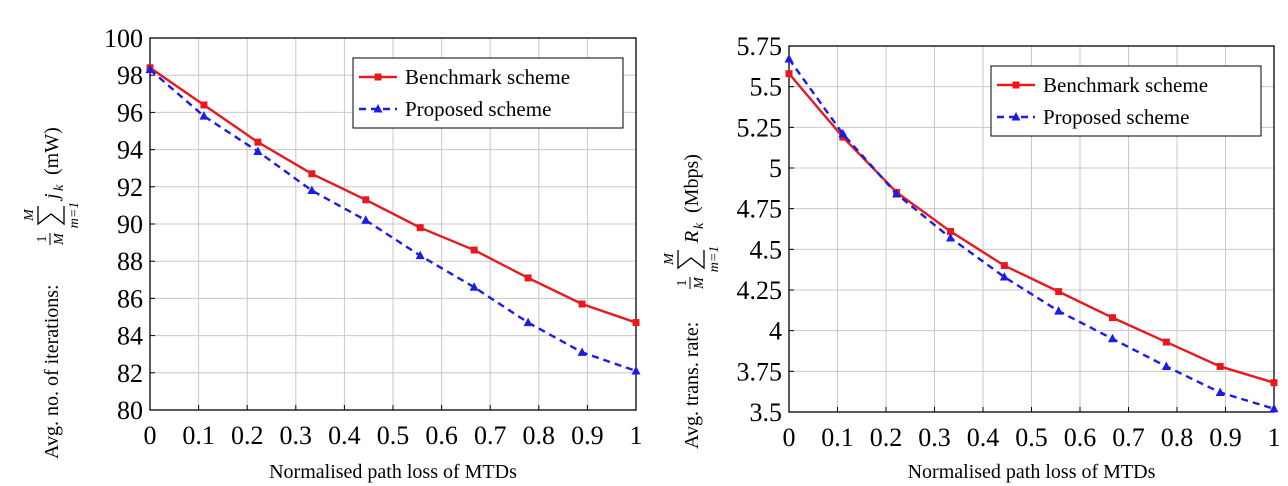  What do you see at coordinates (766, 87) in the screenshot?
I see `y-tick-label: 5.5` at bounding box center [766, 87].